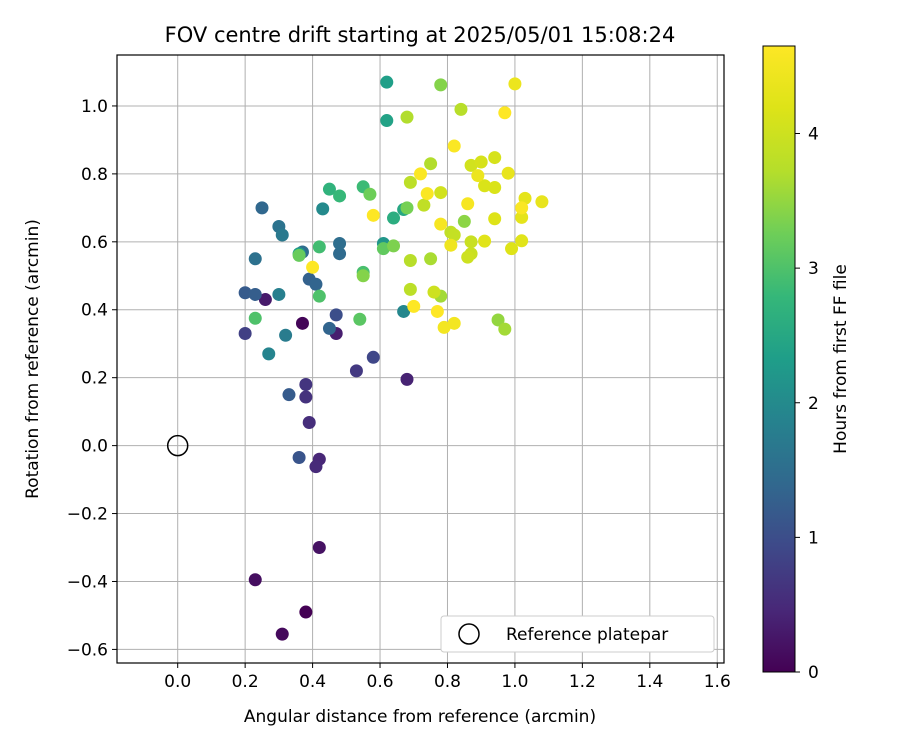 This screenshot has width=900, height=750. Describe the element at coordinates (312, 682) in the screenshot. I see `x-tick-label: 0.4` at that location.